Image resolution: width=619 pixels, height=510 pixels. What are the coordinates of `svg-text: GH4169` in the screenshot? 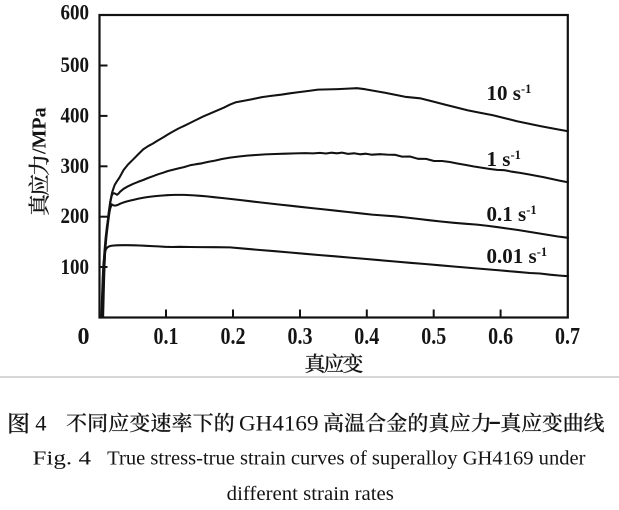 It's located at (279, 423).